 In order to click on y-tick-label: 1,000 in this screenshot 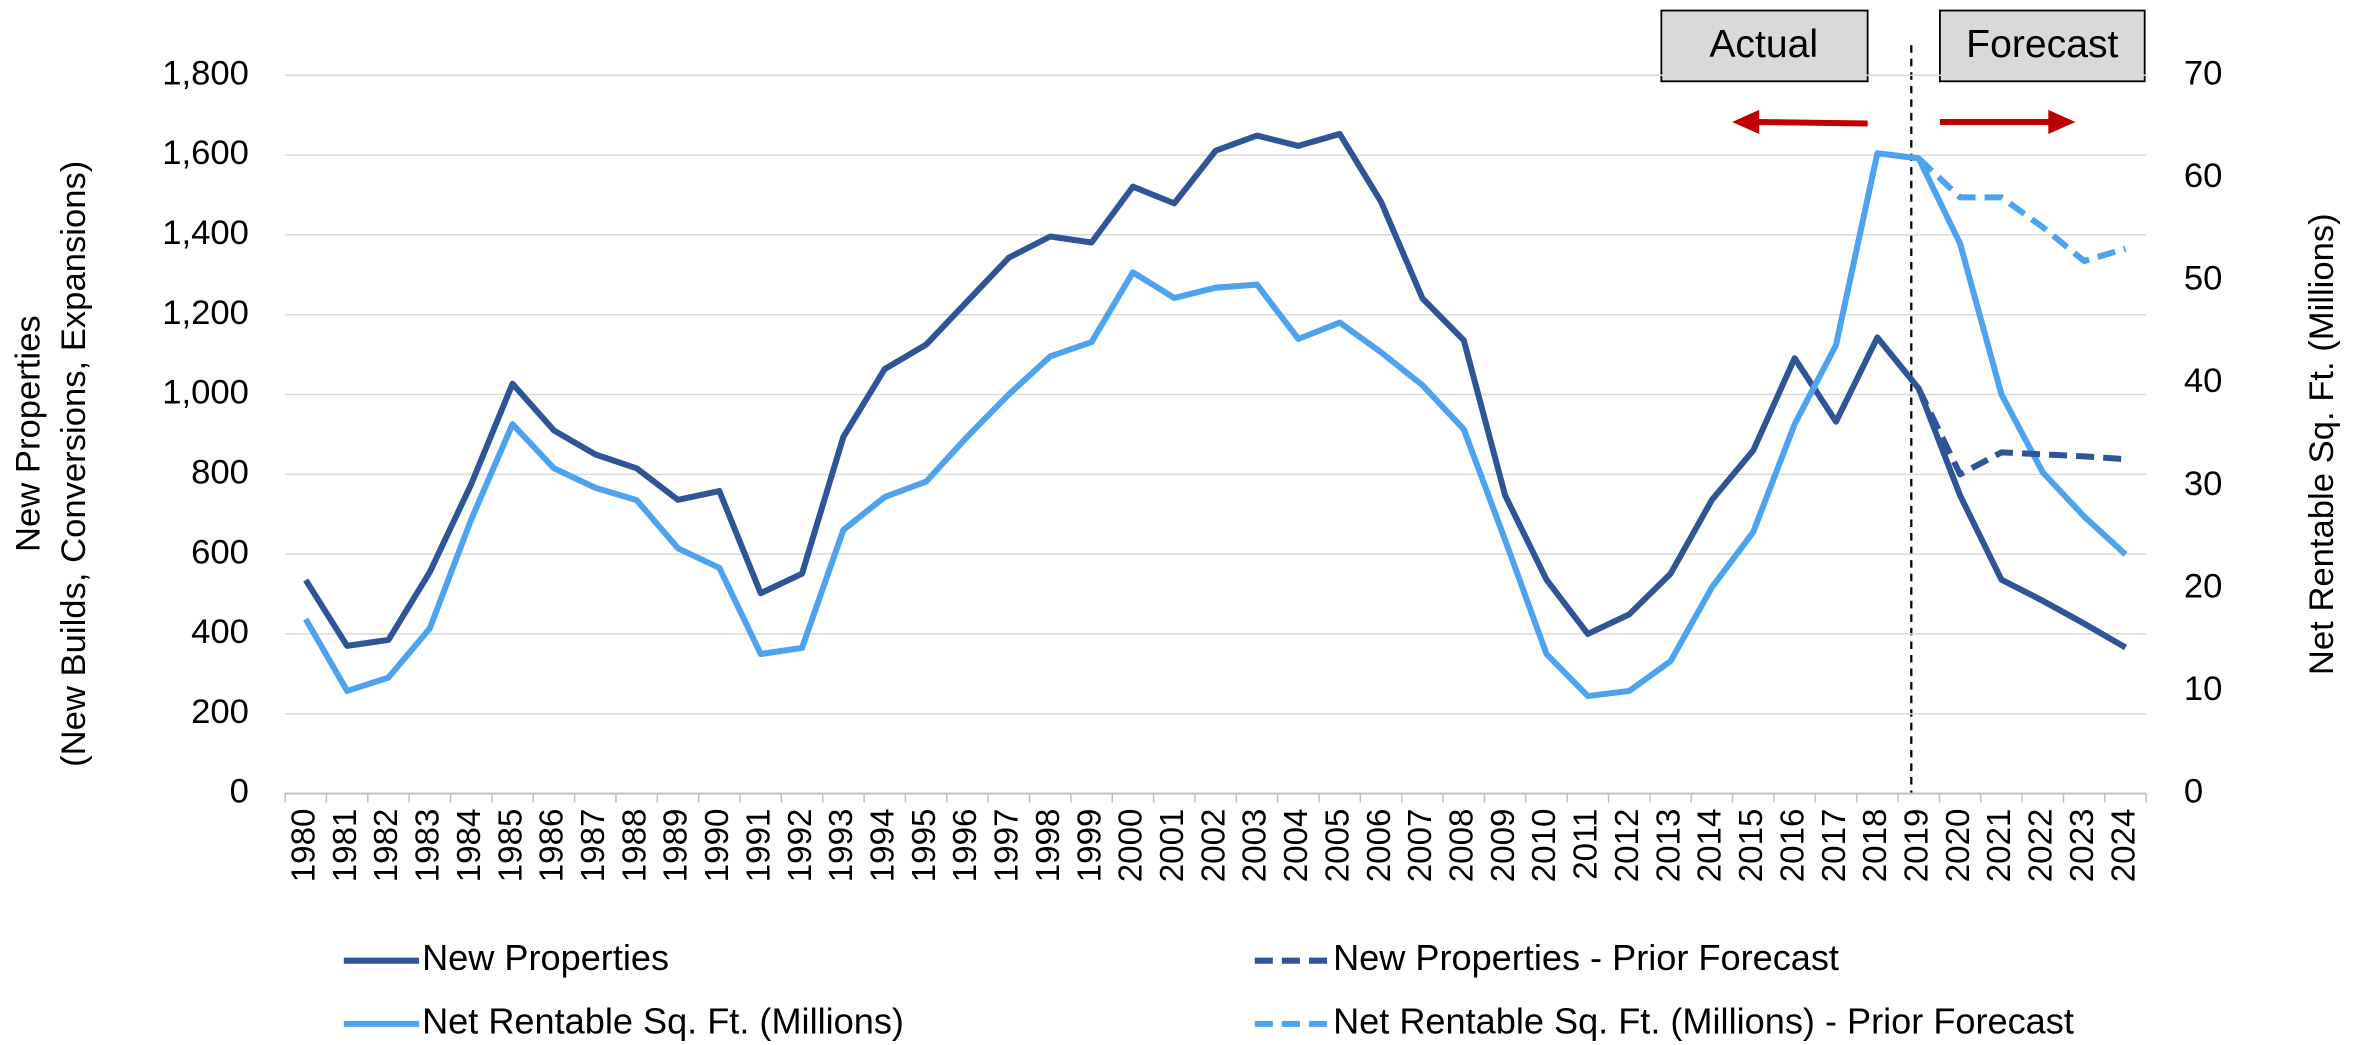, I will do `click(205, 393)`.